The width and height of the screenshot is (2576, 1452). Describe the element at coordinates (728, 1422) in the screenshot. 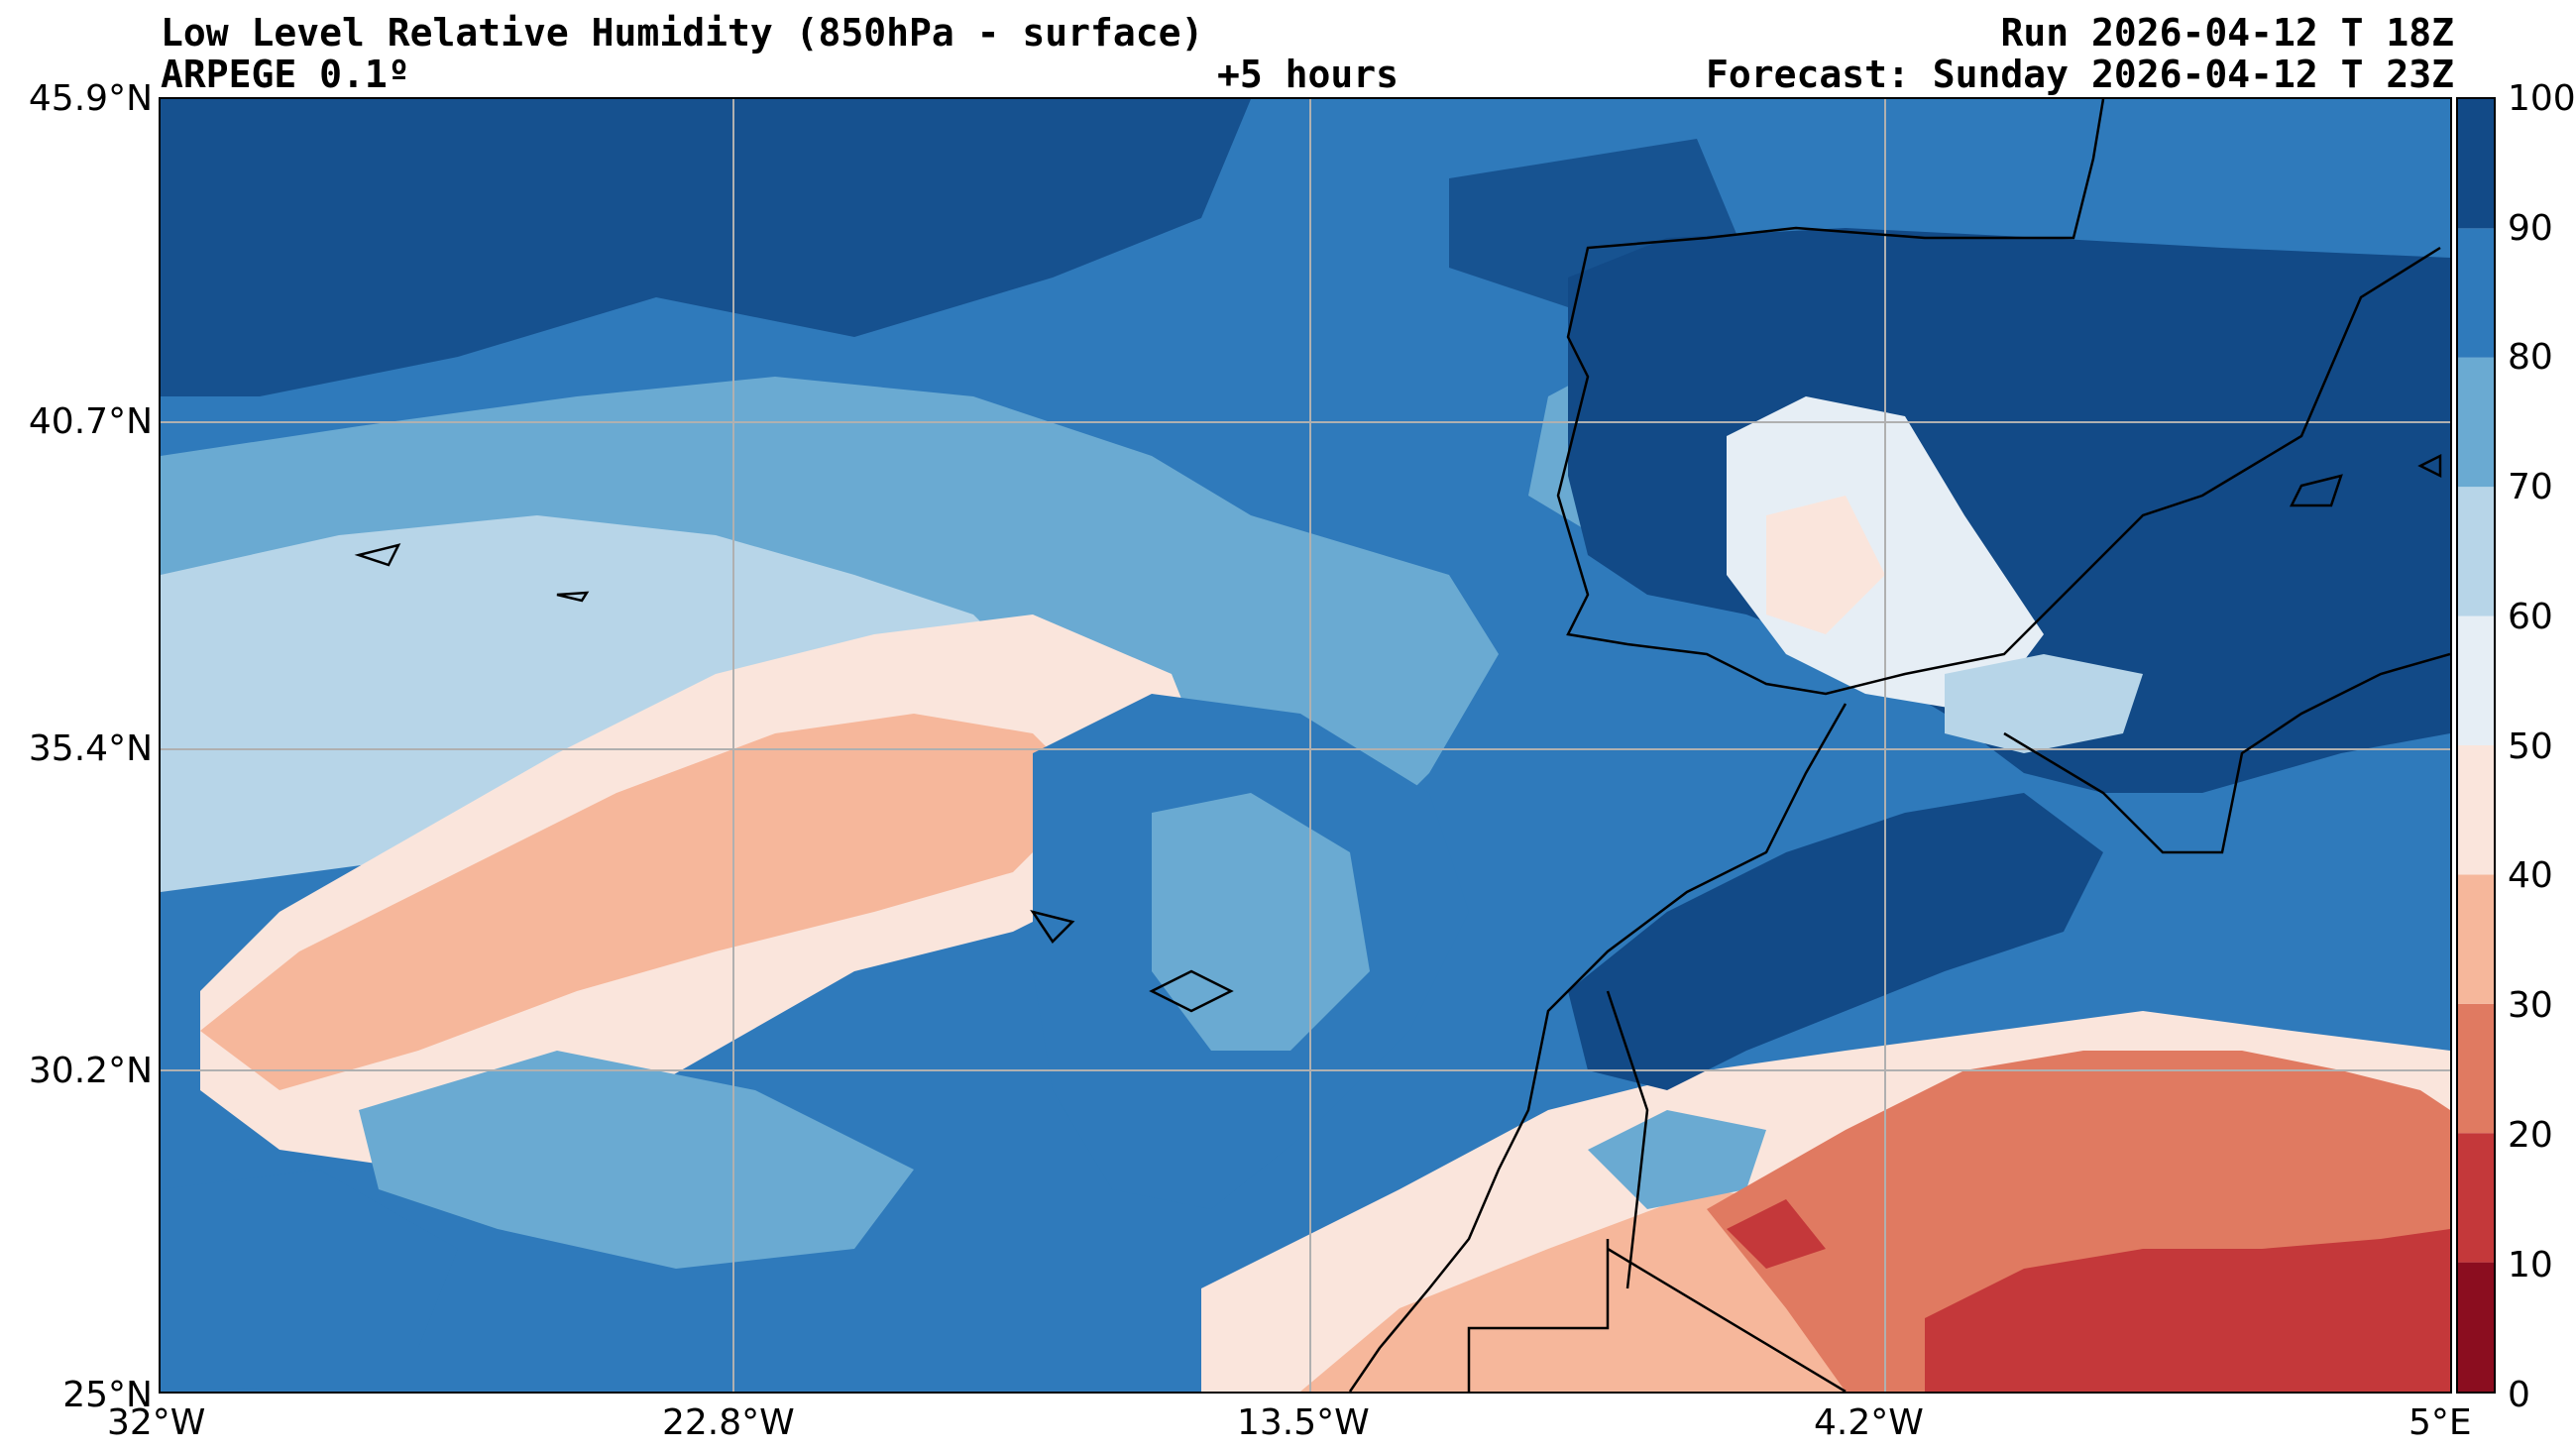

I see `lon-label-22-8w: 22.8°W` at that location.